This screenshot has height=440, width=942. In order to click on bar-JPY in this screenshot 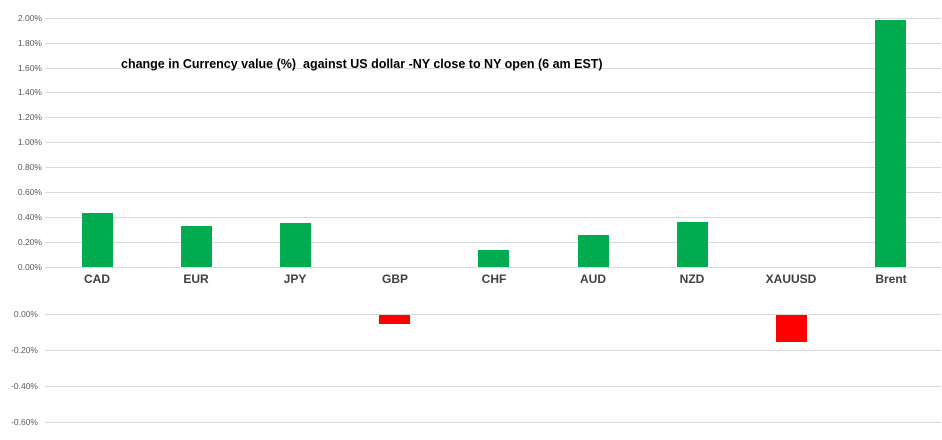, I will do `click(295, 245)`.